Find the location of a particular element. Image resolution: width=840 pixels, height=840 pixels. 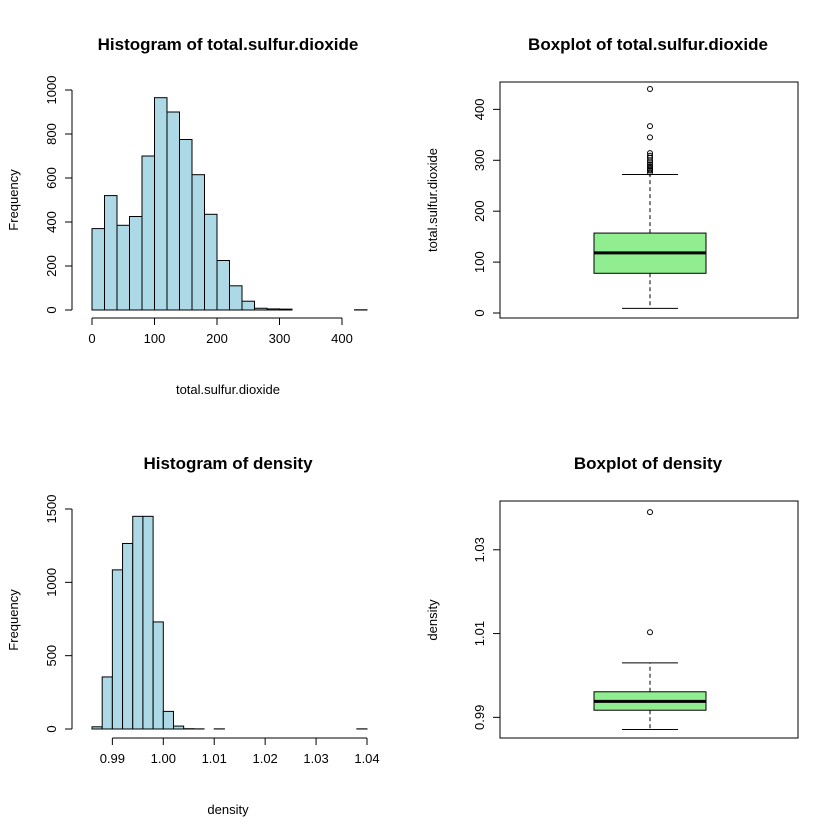

axes: 0 100 200 300 400 is located at coordinates (635, 200).